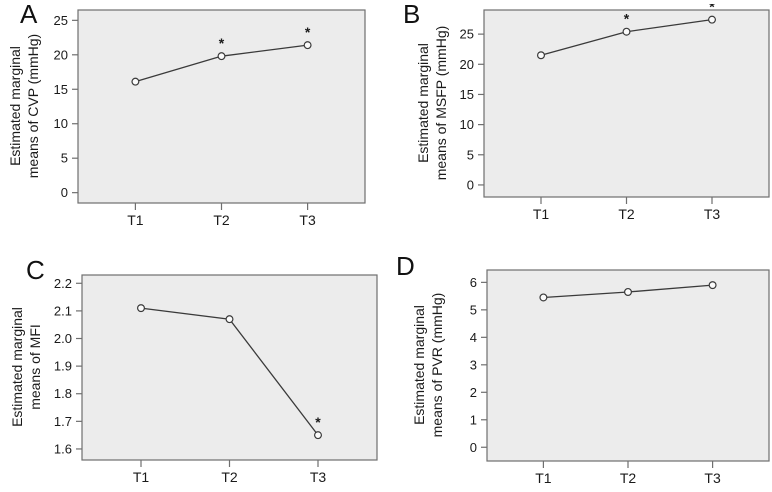 This screenshot has height=492, width=772. What do you see at coordinates (473, 282) in the screenshot?
I see `svg-text: 6` at bounding box center [473, 282].